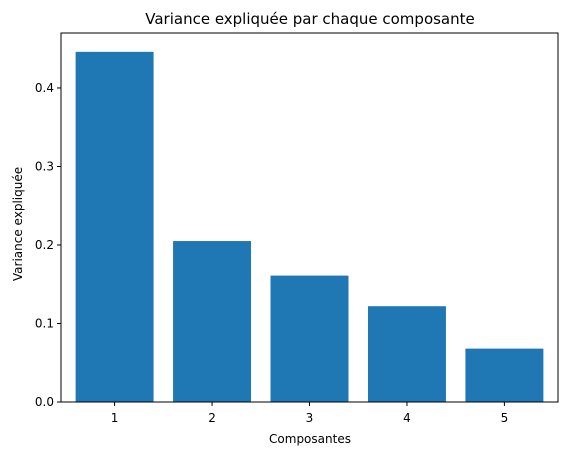  What do you see at coordinates (44, 323) in the screenshot?
I see `y-tick-label-1: 0.1` at bounding box center [44, 323].